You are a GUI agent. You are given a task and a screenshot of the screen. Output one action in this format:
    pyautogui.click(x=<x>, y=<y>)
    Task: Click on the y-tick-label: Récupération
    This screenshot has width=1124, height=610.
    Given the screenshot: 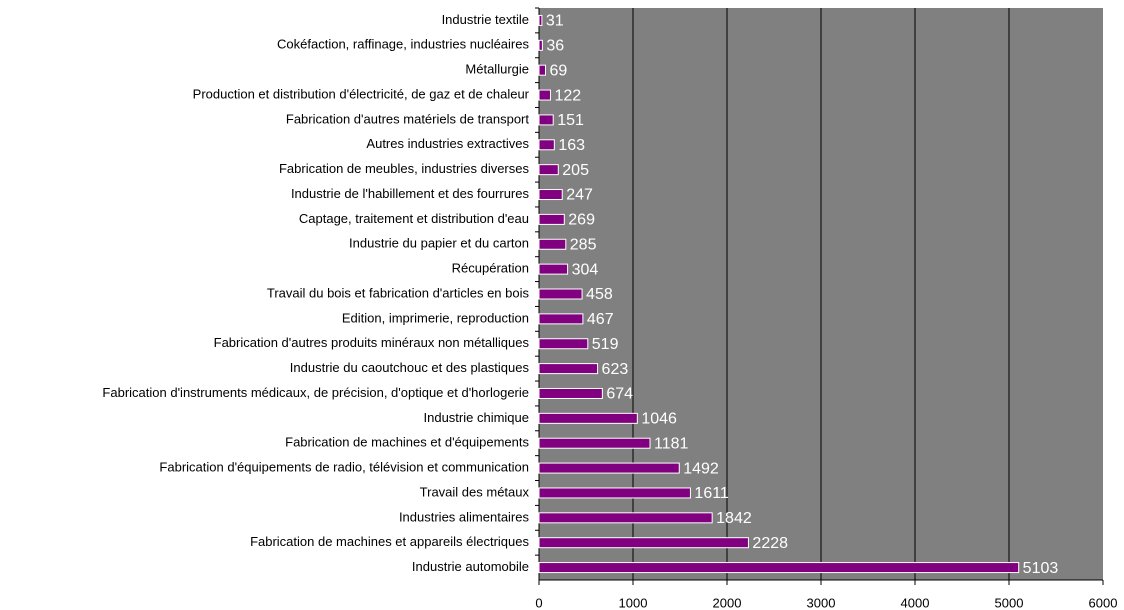 What is the action you would take?
    pyautogui.click(x=490, y=268)
    